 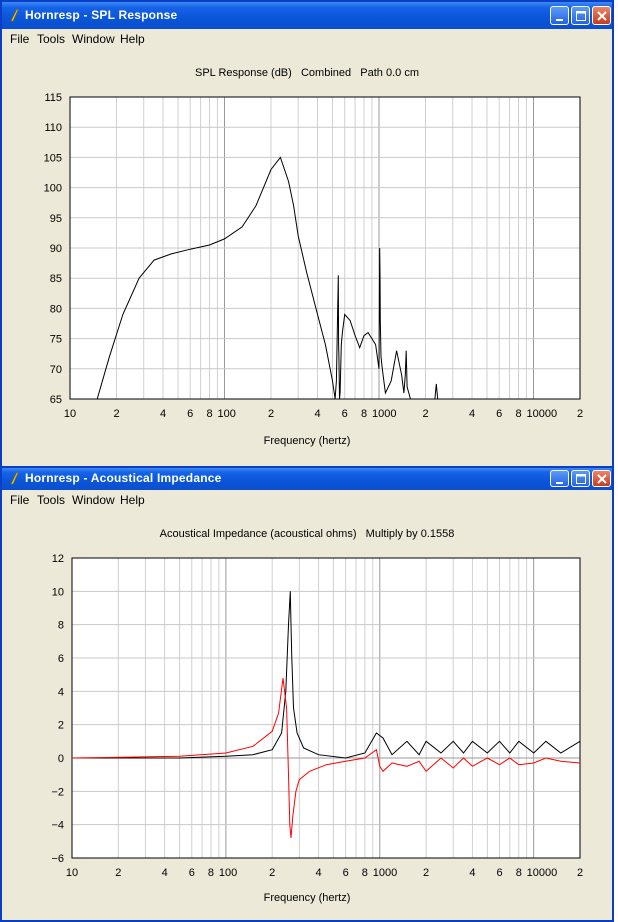 What do you see at coordinates (53, 128) in the screenshot?
I see `y-tick-label: 110` at bounding box center [53, 128].